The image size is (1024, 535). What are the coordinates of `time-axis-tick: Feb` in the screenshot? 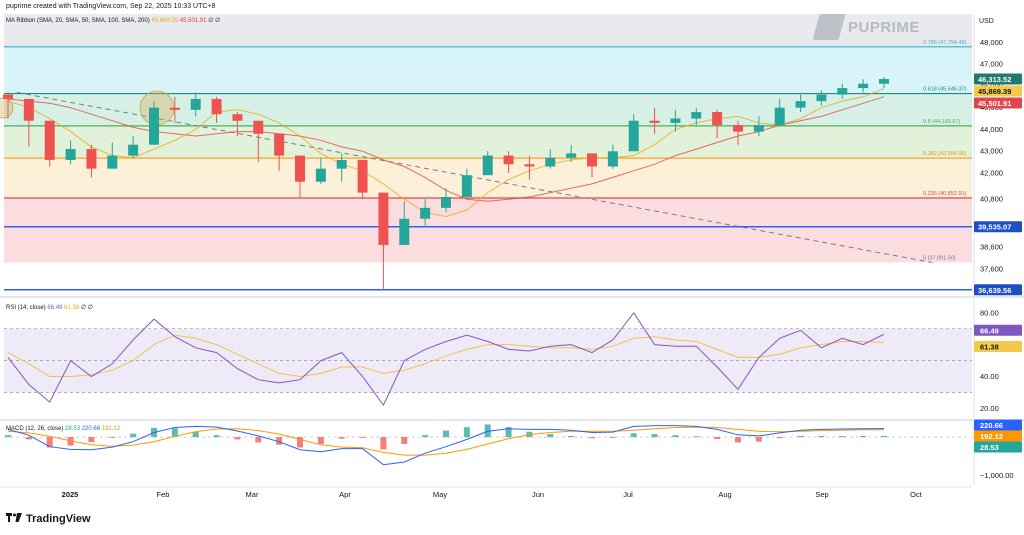 It's located at (163, 494).